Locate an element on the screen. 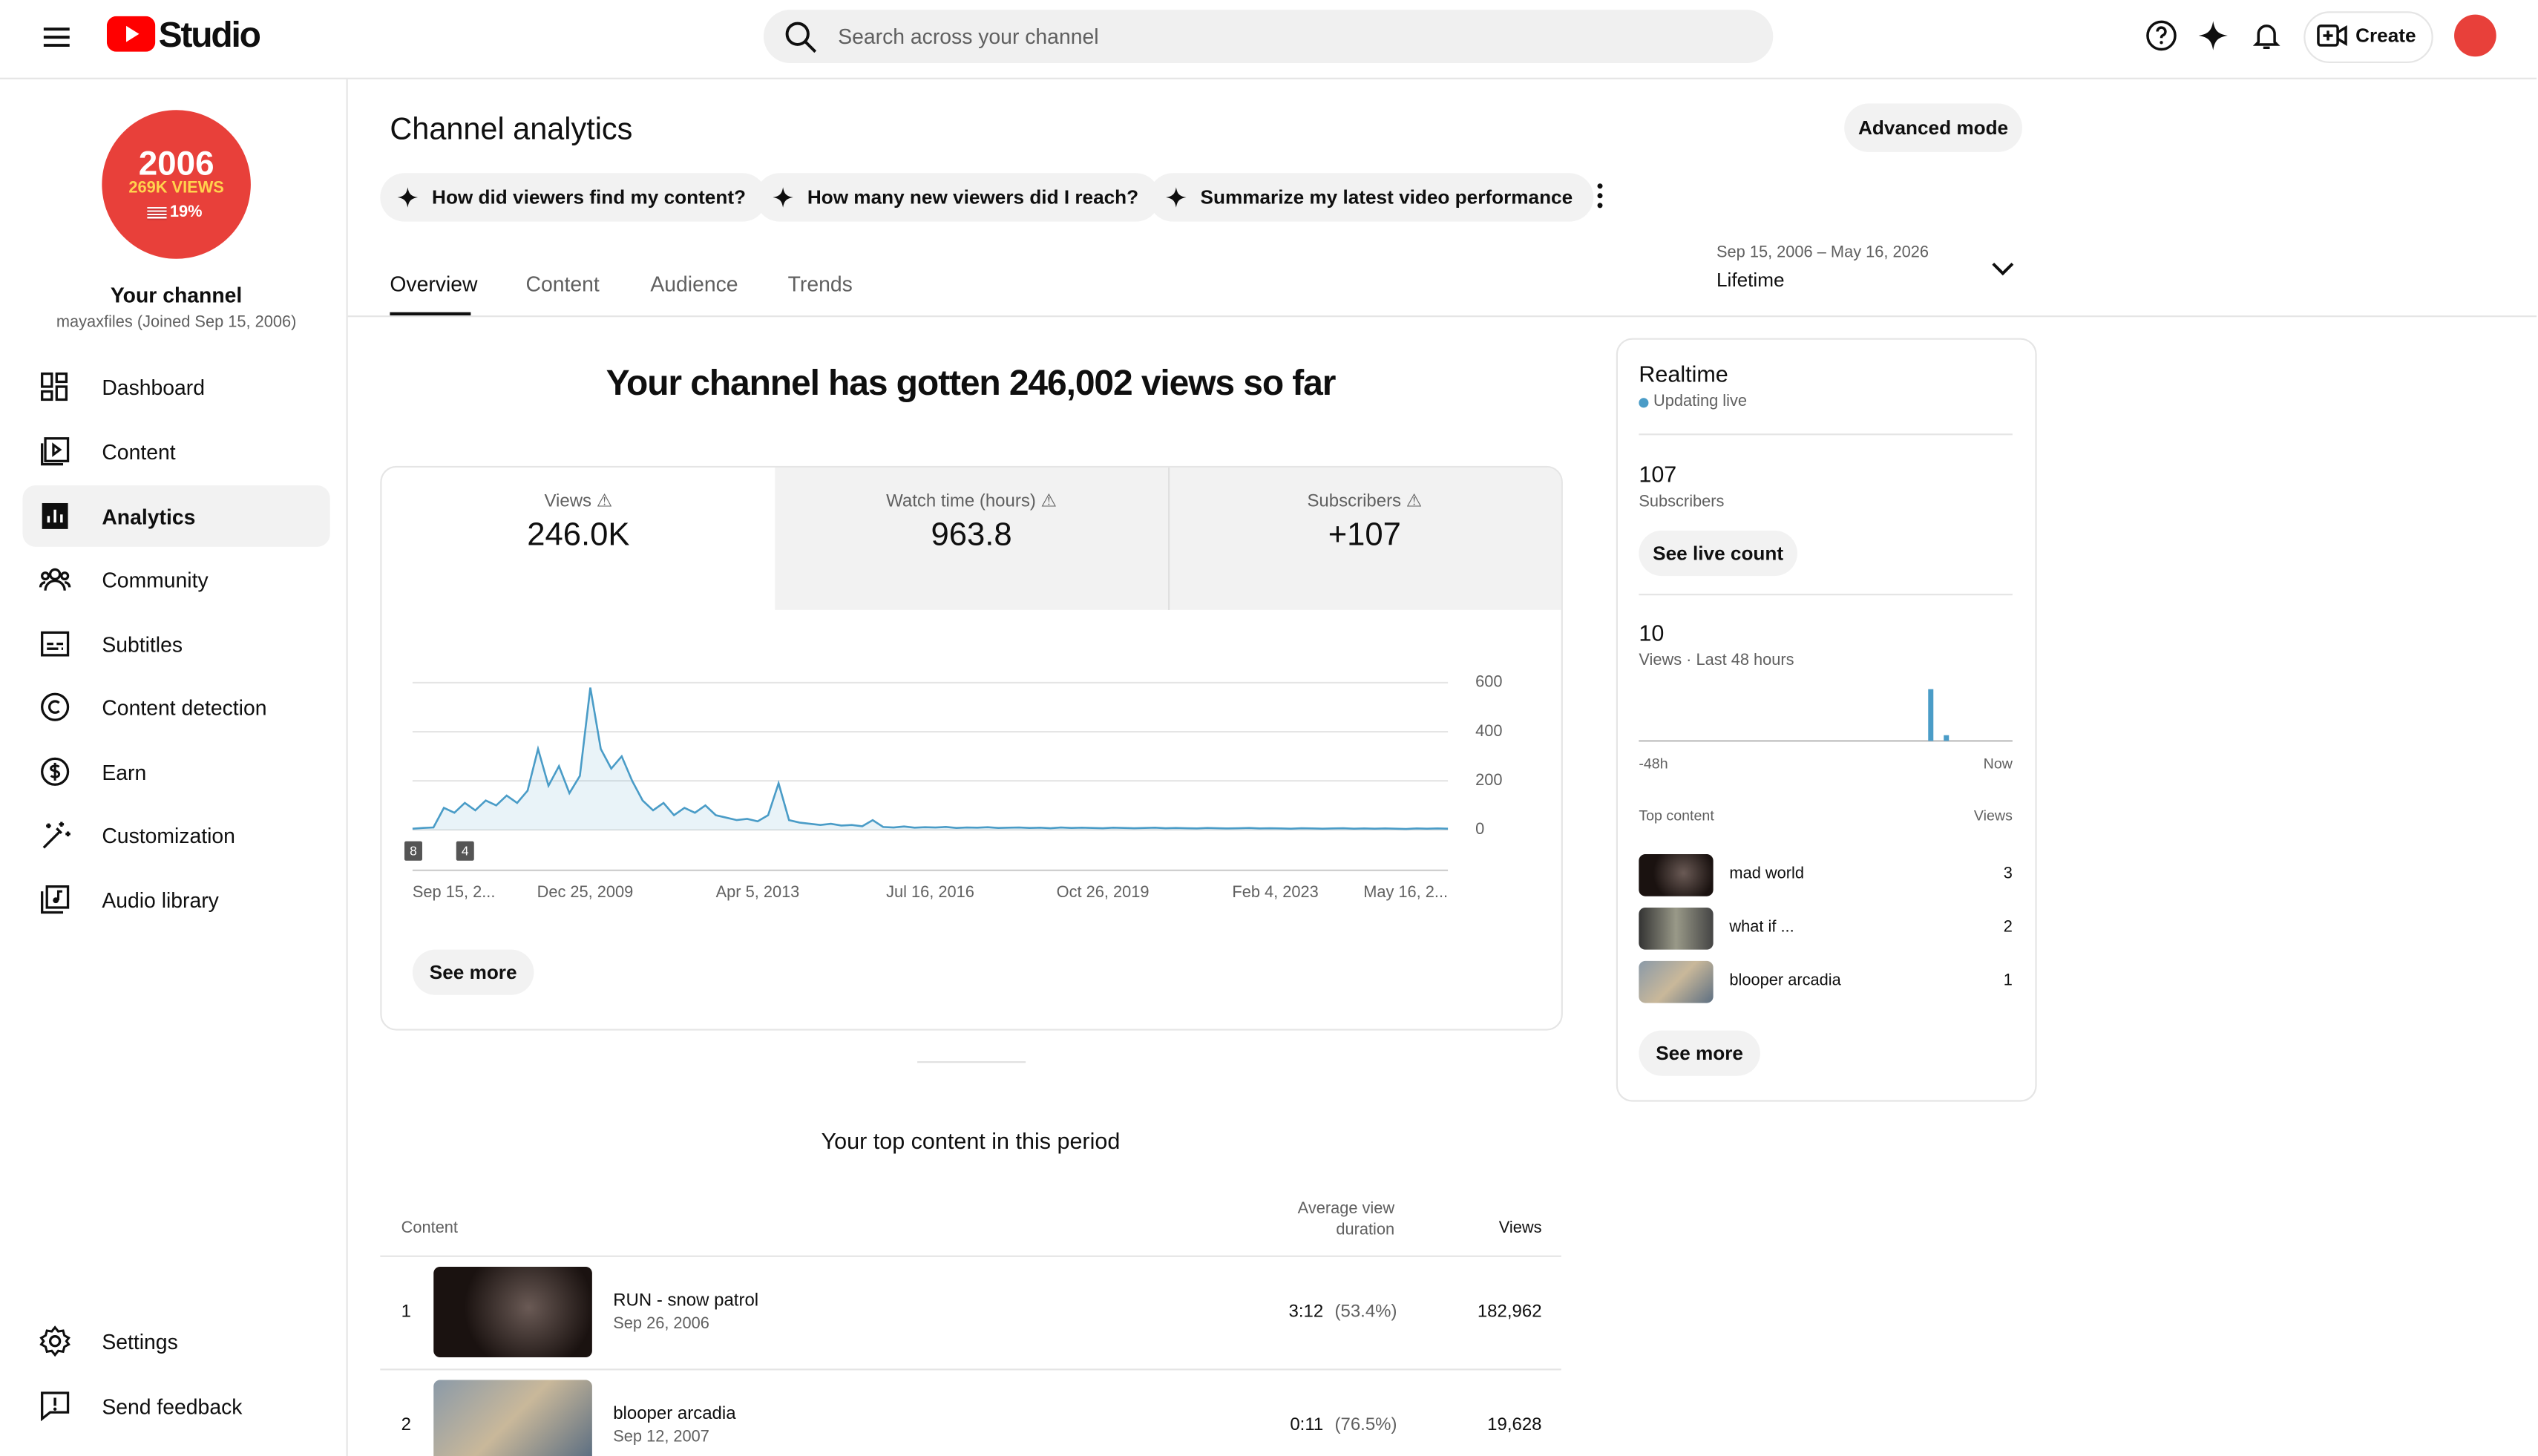 The height and width of the screenshot is (1456, 2538). nav-item: Content detection is located at coordinates (176, 707).